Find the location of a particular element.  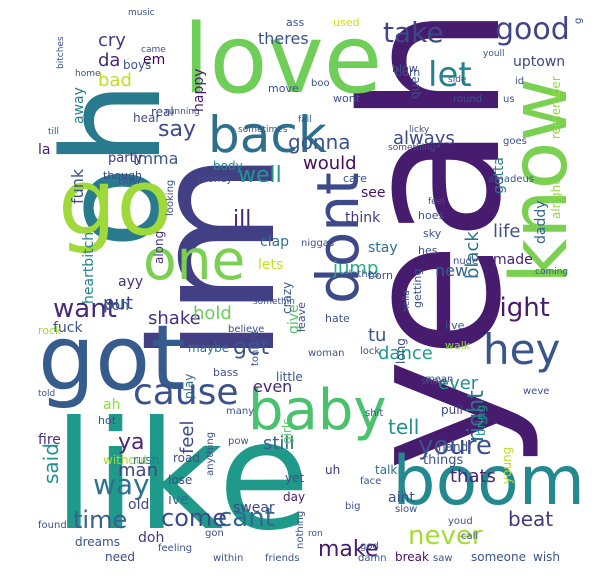

word: boom is located at coordinates (488, 481).